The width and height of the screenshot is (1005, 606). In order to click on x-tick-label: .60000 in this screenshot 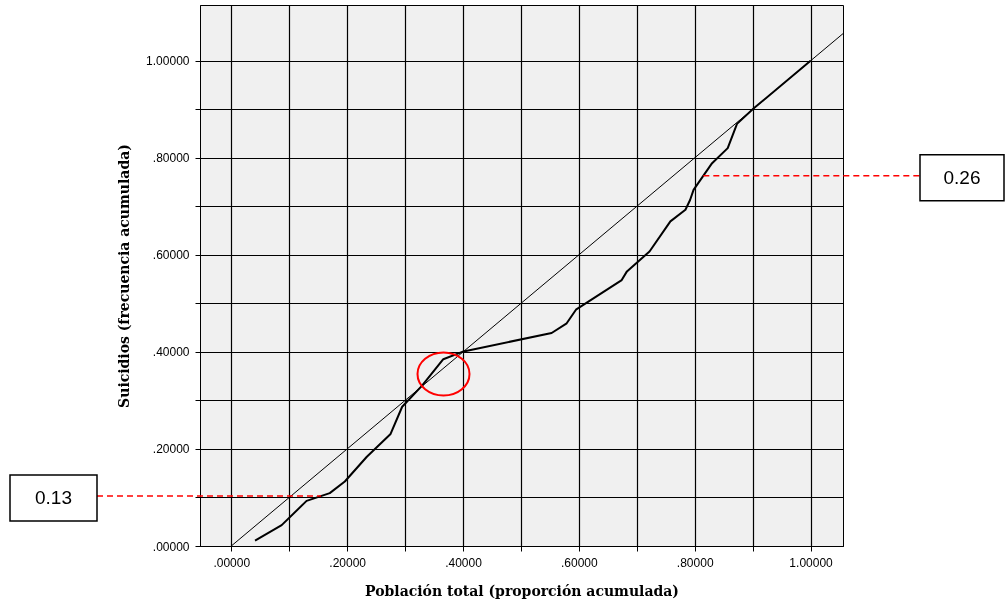, I will do `click(580, 562)`.